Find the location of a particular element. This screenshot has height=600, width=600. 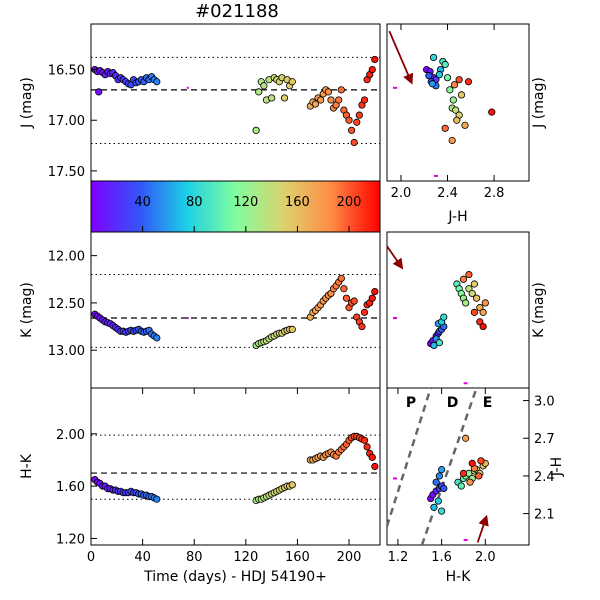

region-label: E is located at coordinates (488, 403).